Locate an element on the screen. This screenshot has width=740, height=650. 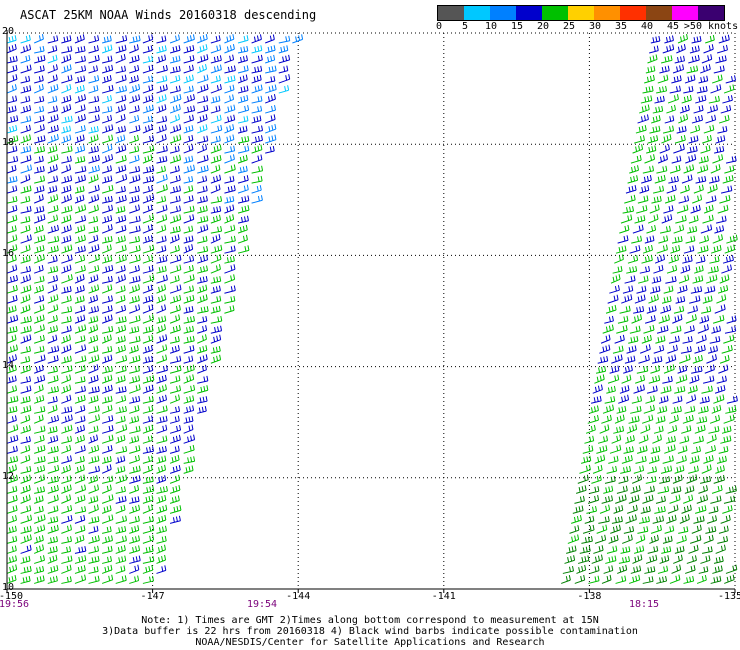
scale-label: 45 is located at coordinates (673, 26).